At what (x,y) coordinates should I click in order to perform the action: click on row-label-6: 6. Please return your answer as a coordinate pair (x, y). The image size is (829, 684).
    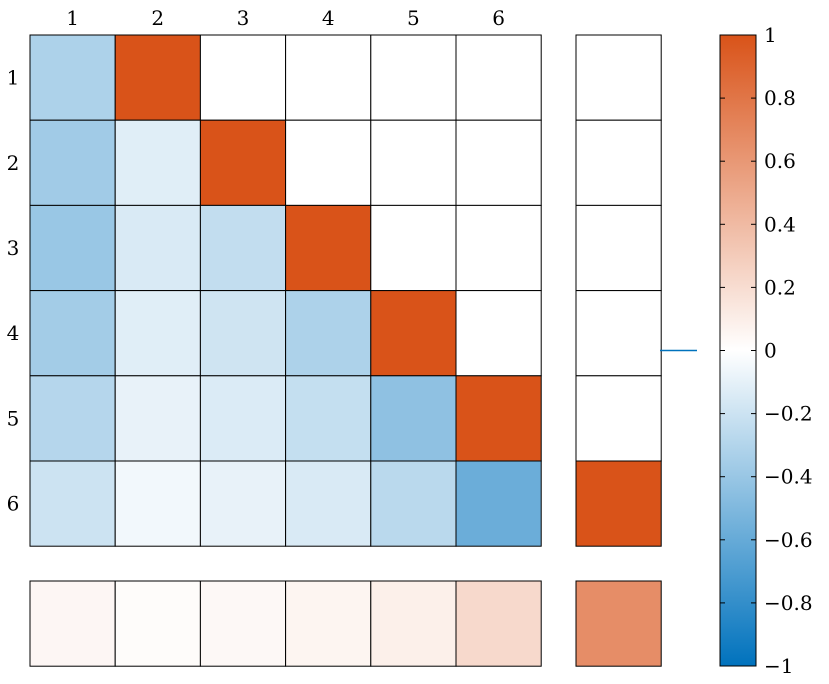
    Looking at the image, I should click on (13, 504).